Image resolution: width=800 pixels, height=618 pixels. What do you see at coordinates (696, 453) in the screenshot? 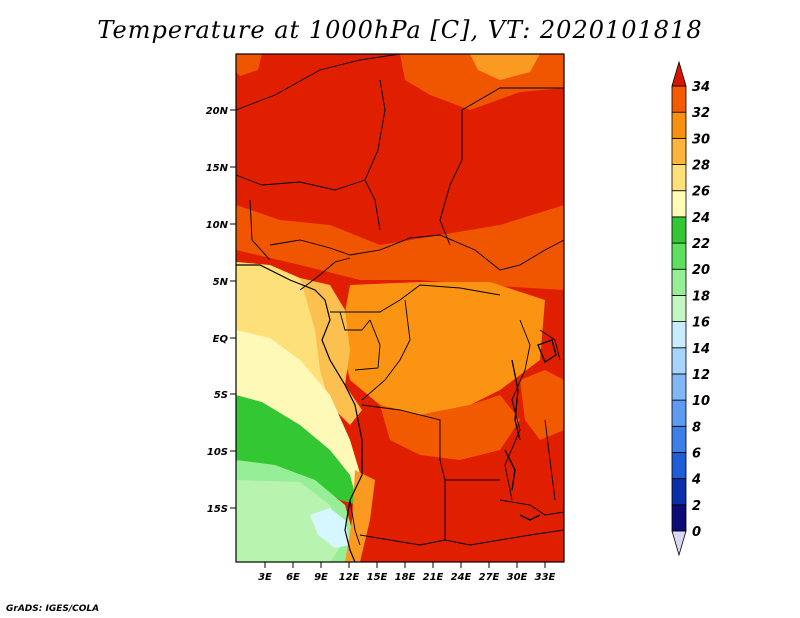
I see `colorbar-label: 6` at bounding box center [696, 453].